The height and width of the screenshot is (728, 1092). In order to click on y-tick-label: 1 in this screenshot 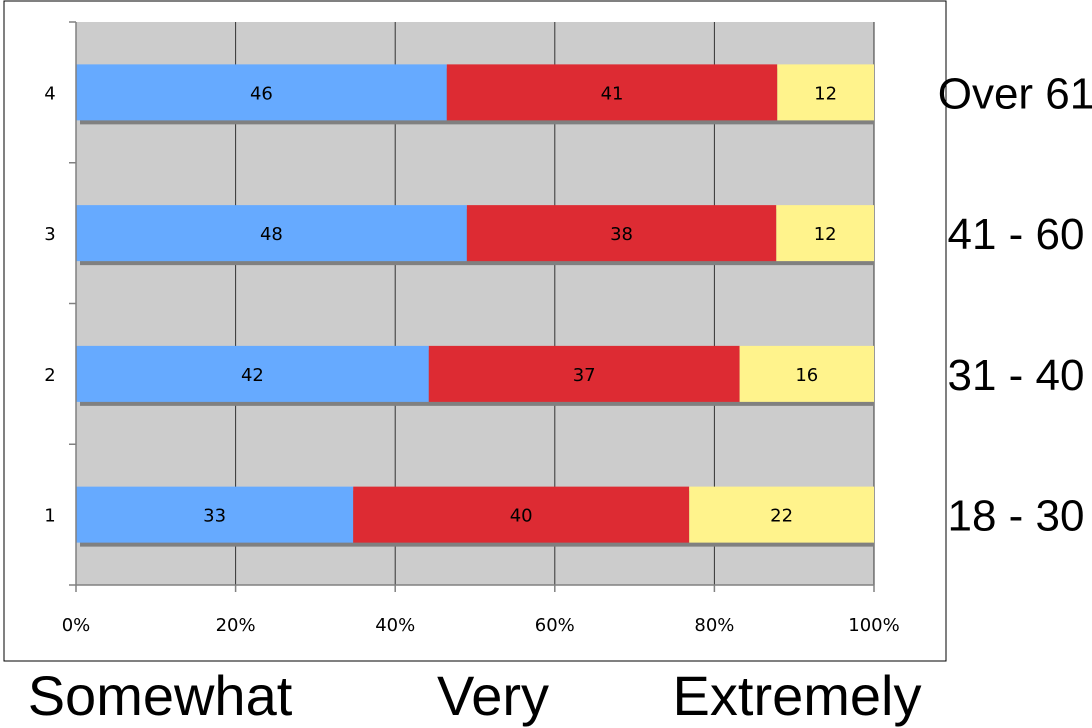, I will do `click(49, 516)`.